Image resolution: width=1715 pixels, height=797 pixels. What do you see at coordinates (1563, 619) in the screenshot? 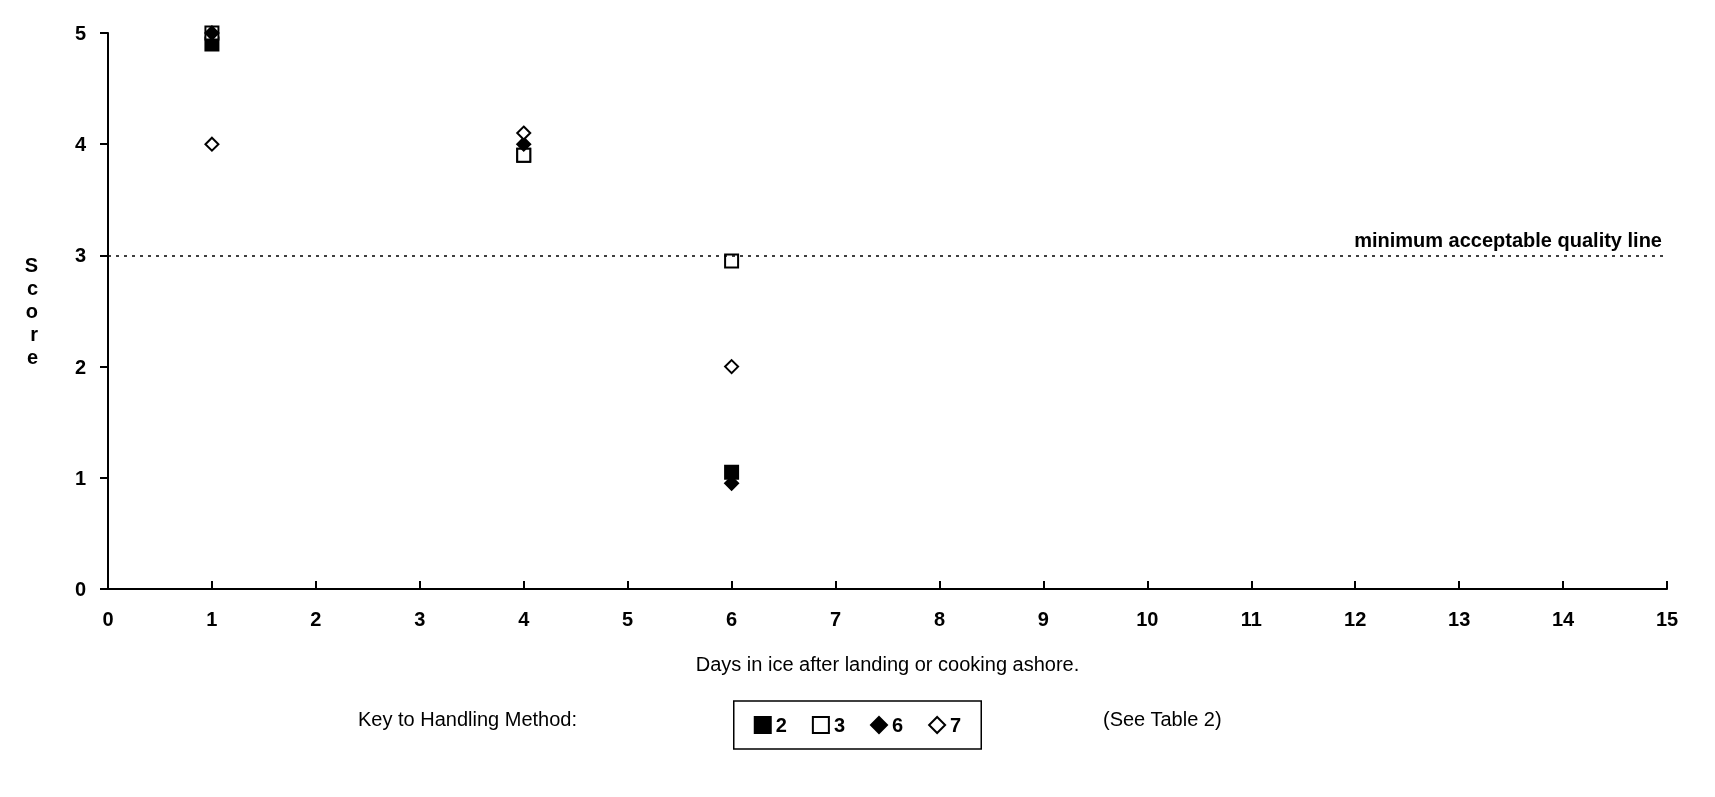
I see `x-tick-label: 14` at bounding box center [1563, 619].